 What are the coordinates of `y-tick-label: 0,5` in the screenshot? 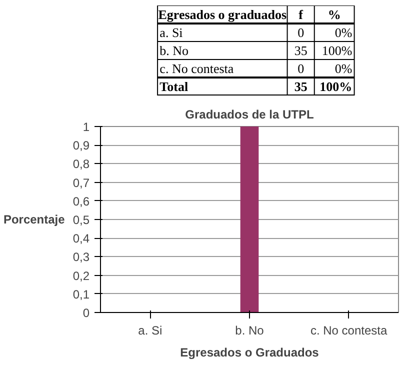 It's located at (81, 220).